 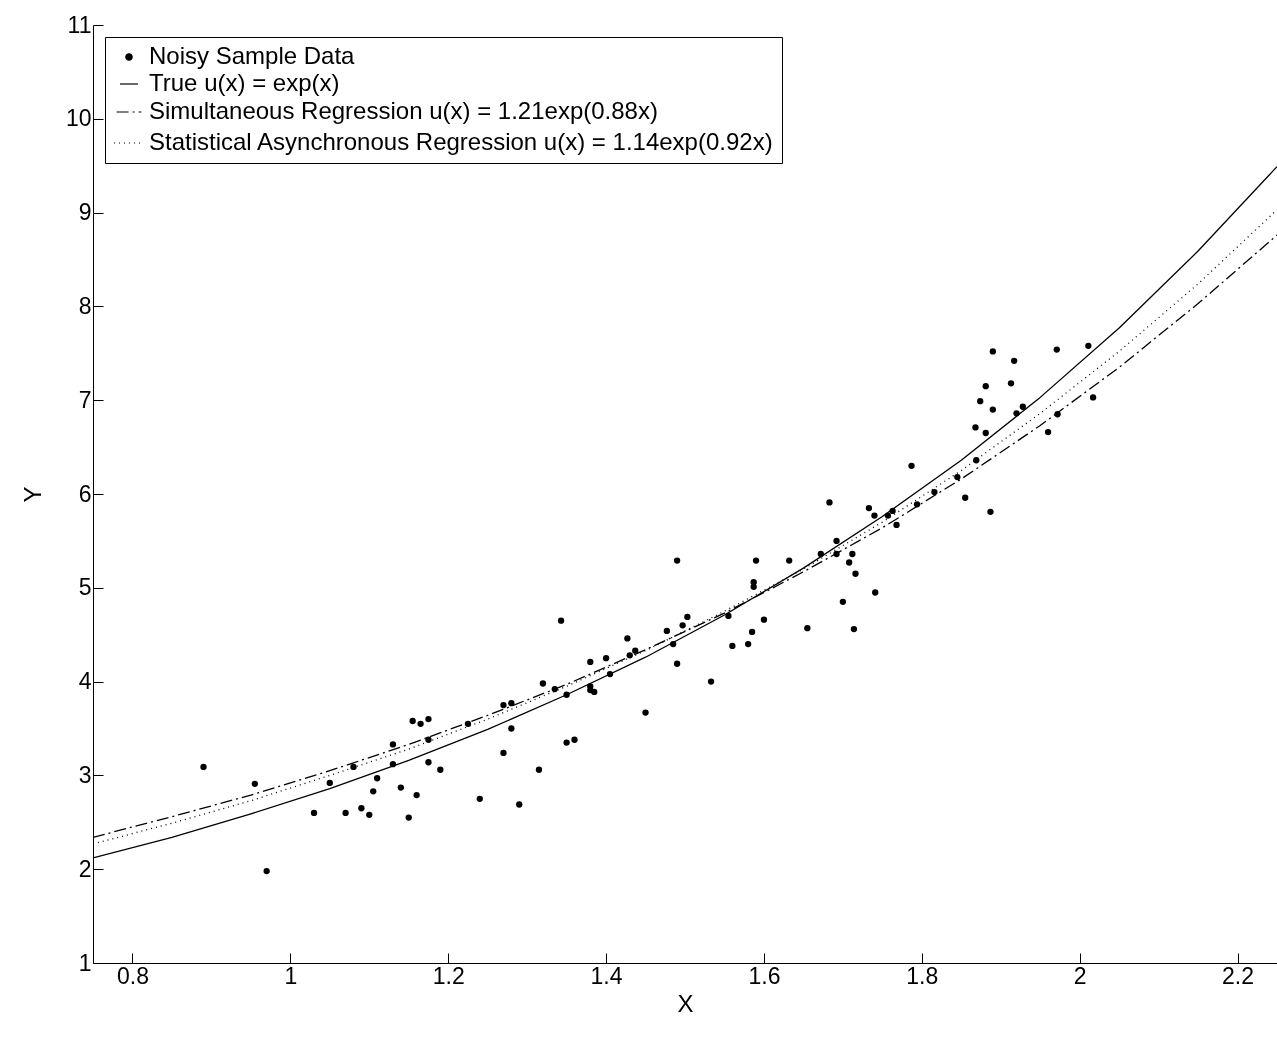 I want to click on y-tick-label: 4, so click(x=85, y=681).